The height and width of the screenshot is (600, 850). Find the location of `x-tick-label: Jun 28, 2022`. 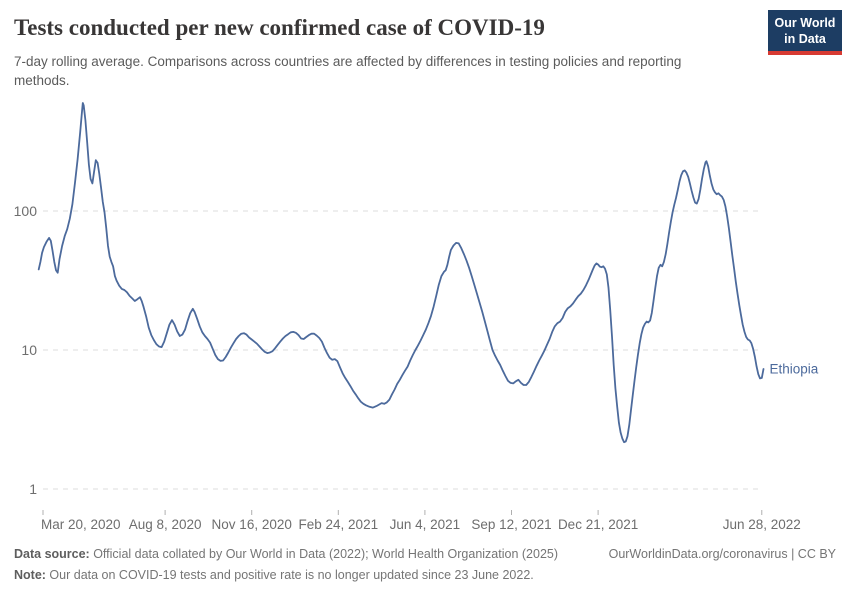

x-tick-label: Jun 28, 2022 is located at coordinates (762, 524).